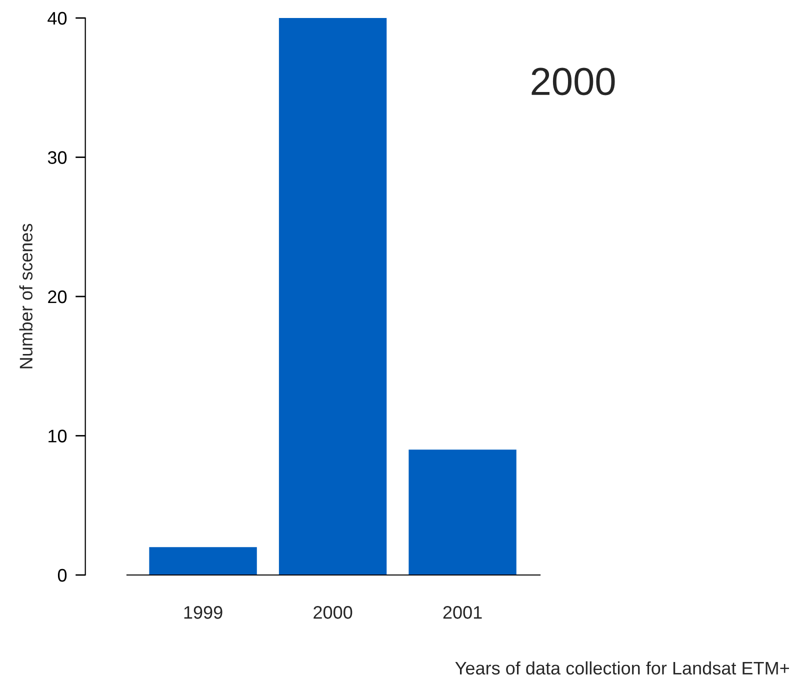 Image resolution: width=793 pixels, height=689 pixels. What do you see at coordinates (57, 436) in the screenshot?
I see `y-tick-label: 10` at bounding box center [57, 436].